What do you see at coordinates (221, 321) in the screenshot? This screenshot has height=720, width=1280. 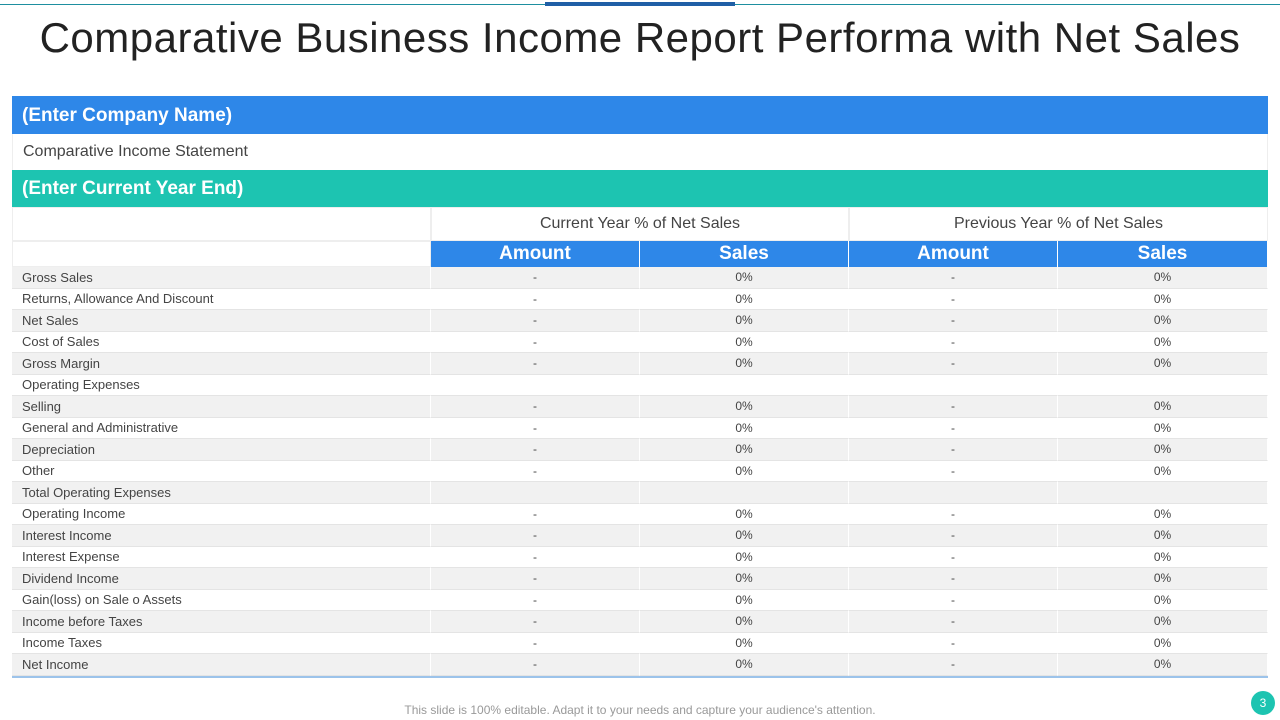 I see `row-label: Net Sales` at bounding box center [221, 321].